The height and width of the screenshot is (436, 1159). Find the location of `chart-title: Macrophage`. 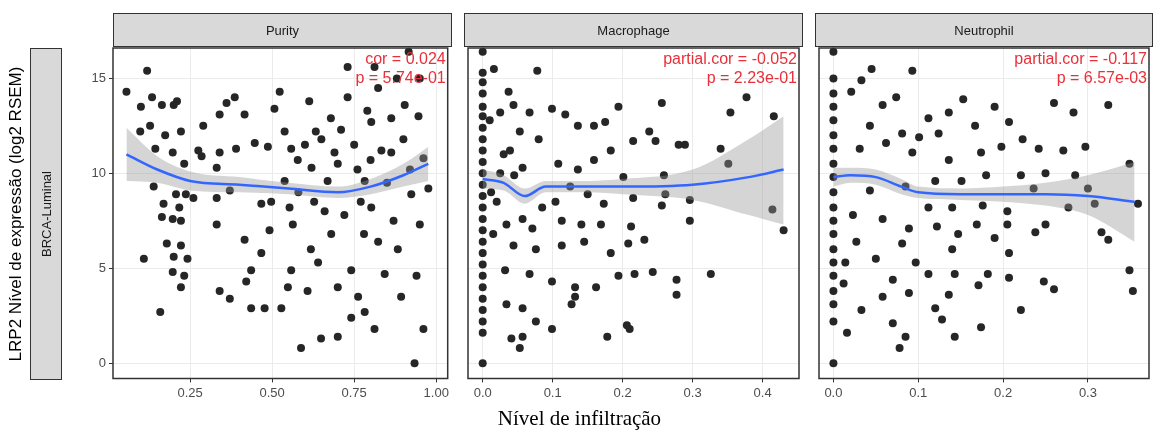

chart-title: Macrophage is located at coordinates (633, 30).